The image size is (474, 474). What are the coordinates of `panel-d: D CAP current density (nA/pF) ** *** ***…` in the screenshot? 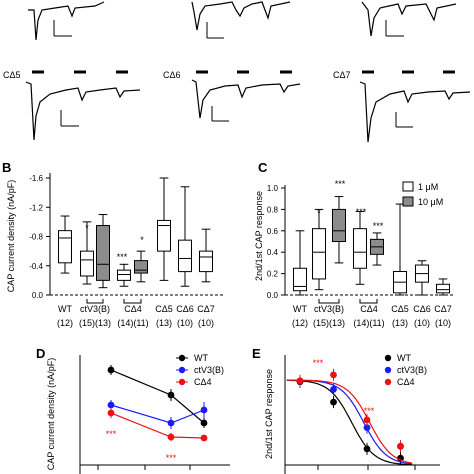 It's located at (133, 410).